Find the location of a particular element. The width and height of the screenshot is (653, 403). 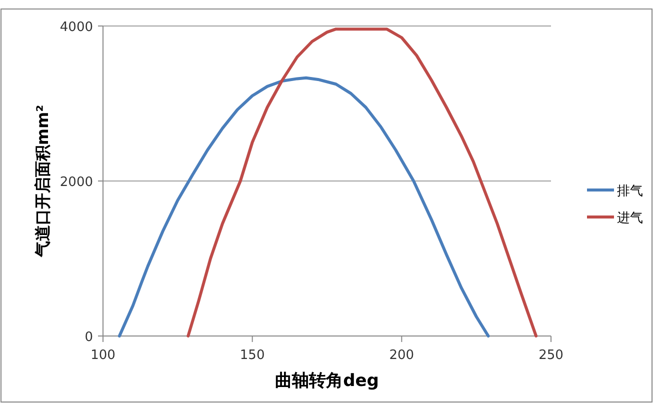

x-axis-title: 曲轴转角deg is located at coordinates (327, 381).